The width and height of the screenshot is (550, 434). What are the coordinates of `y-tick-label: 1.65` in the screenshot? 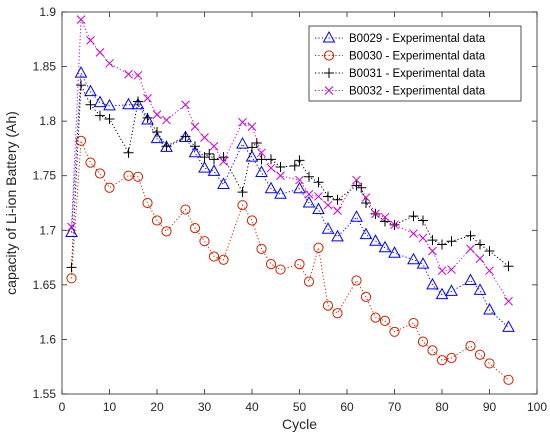 It's located at (45, 285).